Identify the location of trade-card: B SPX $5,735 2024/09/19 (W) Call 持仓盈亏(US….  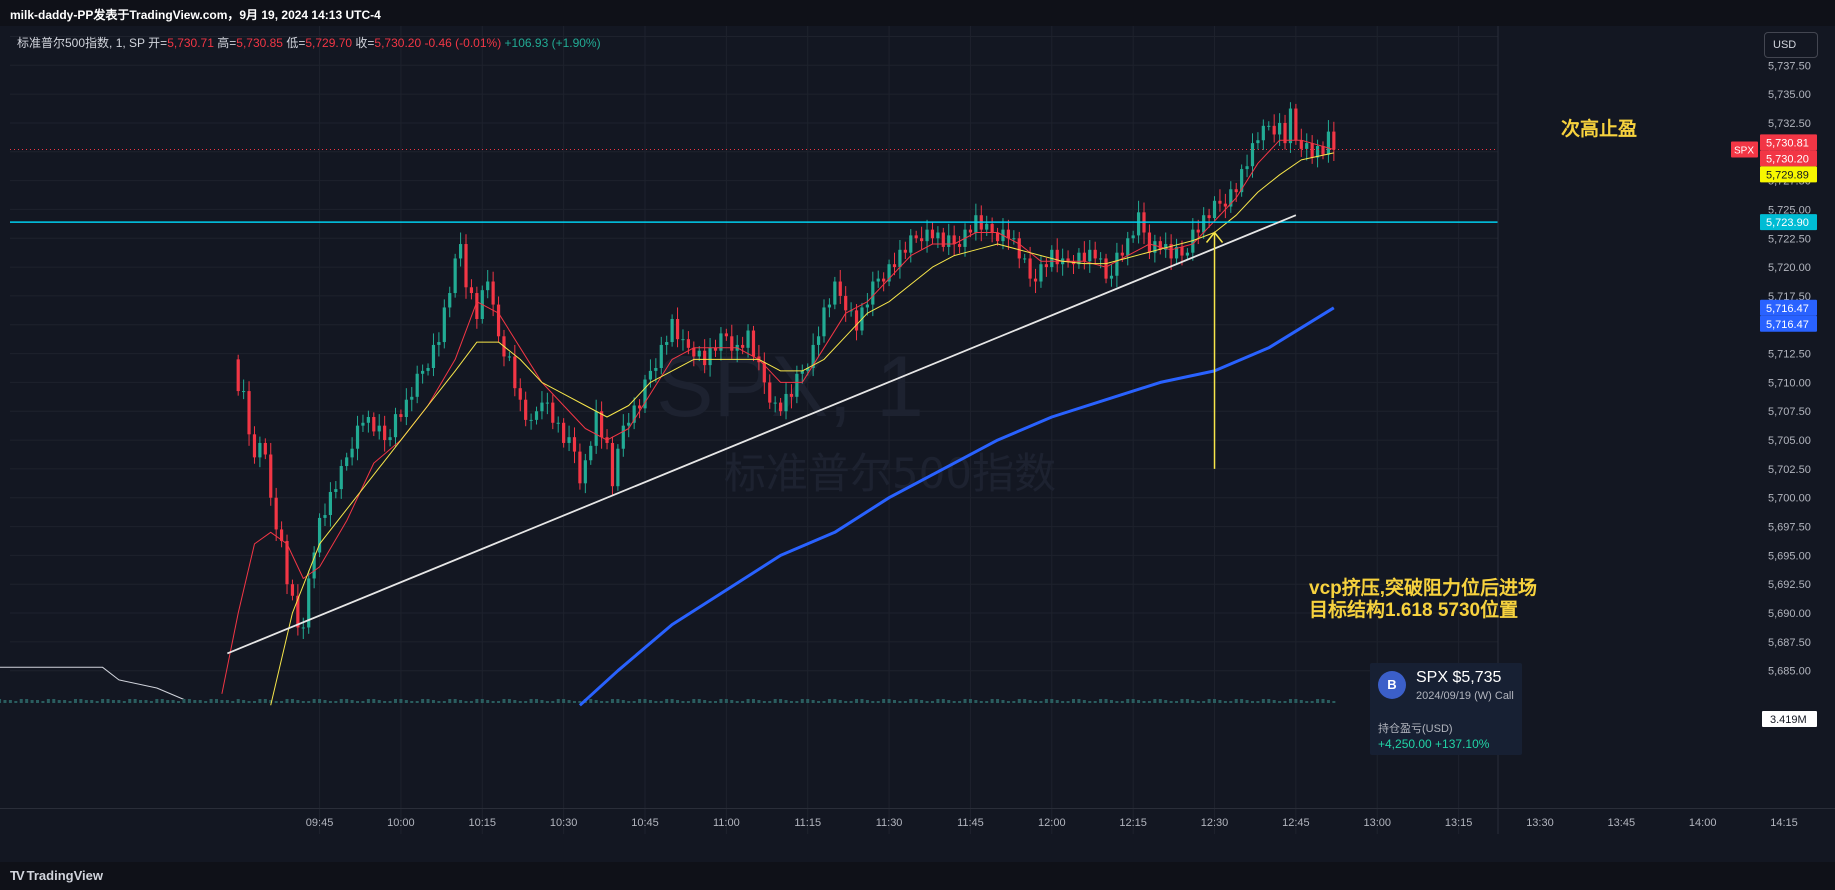
(1446, 709).